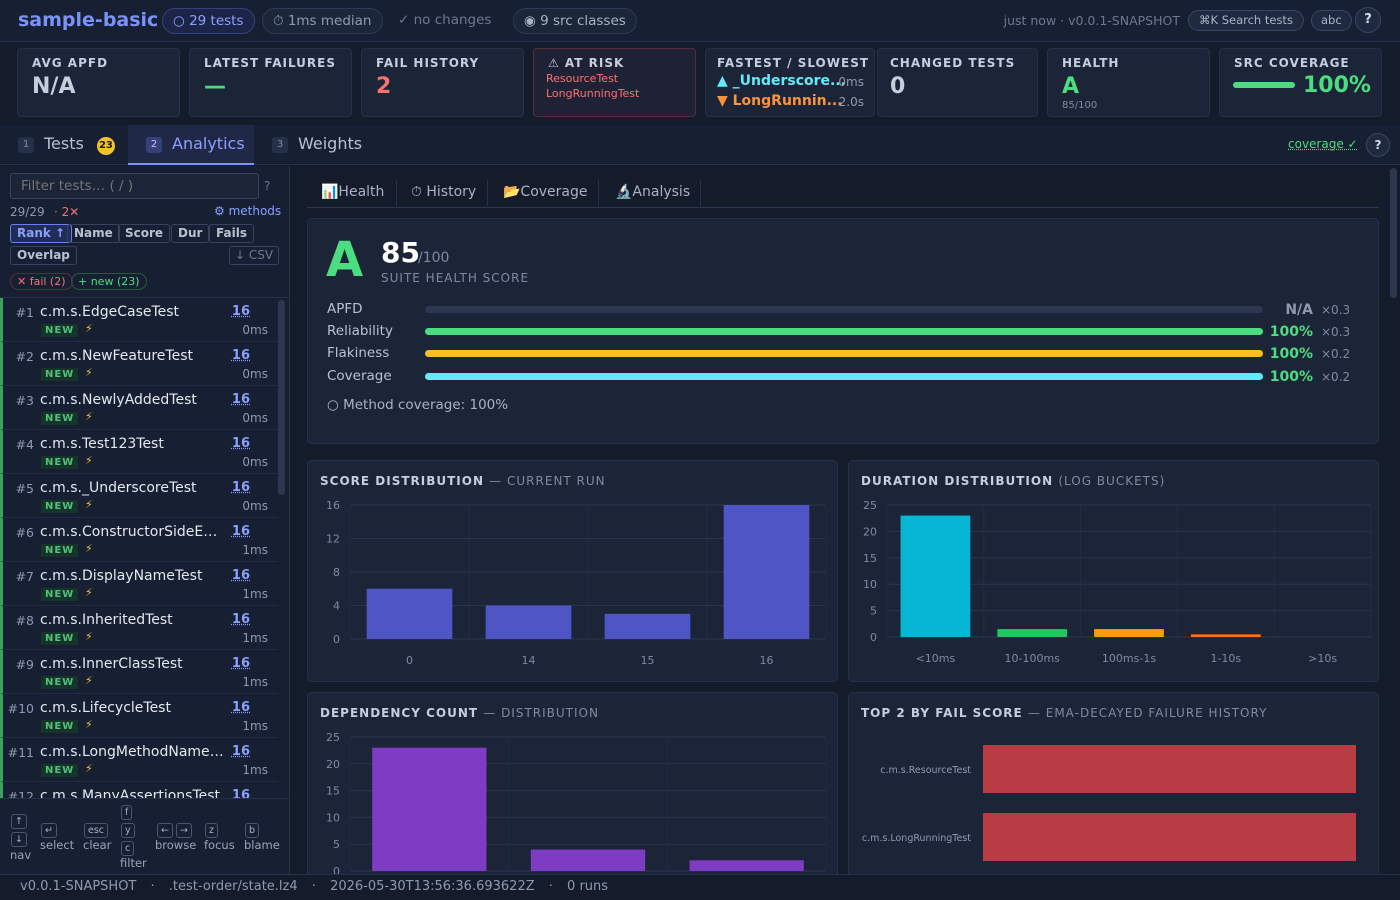 The image size is (1400, 900). Describe the element at coordinates (24, 444) in the screenshot. I see `test-rank: #4` at that location.